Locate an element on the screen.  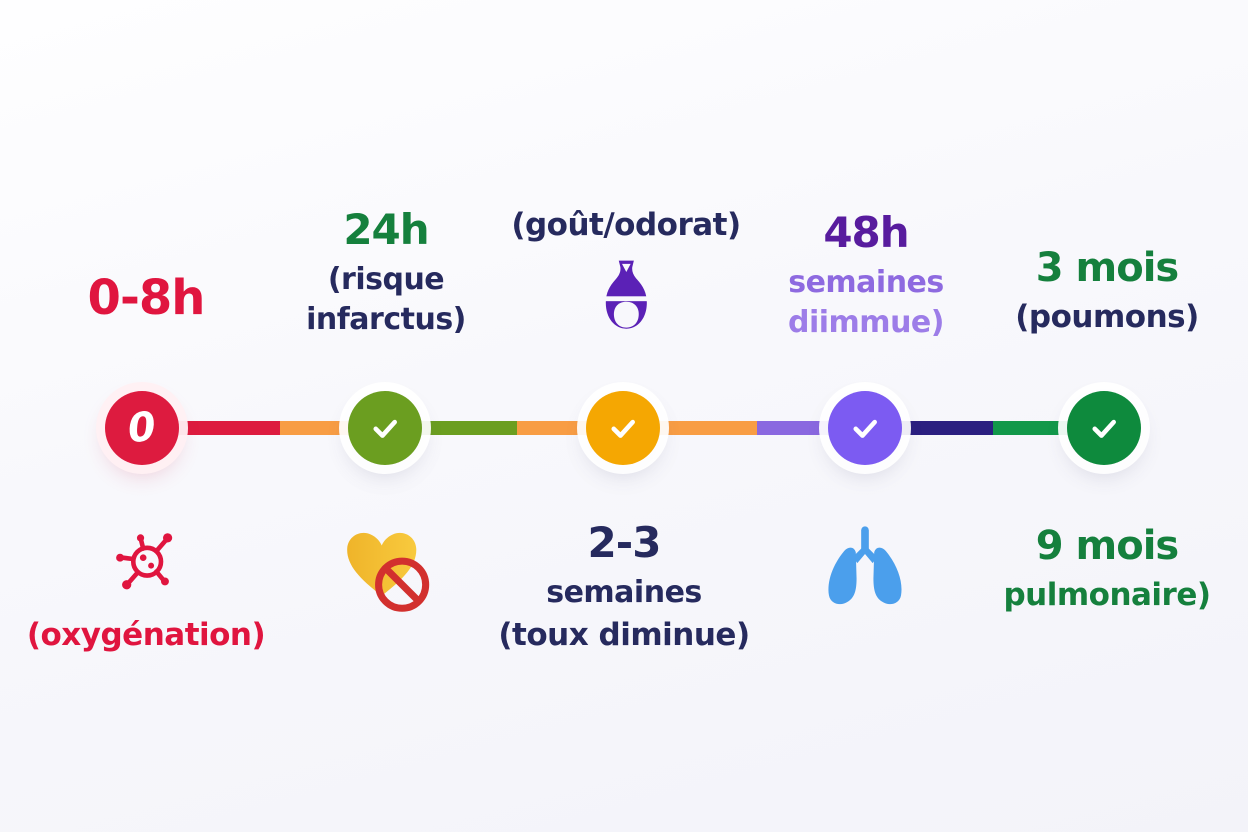
caption-label: (oxygénation) is located at coordinates (146, 635).